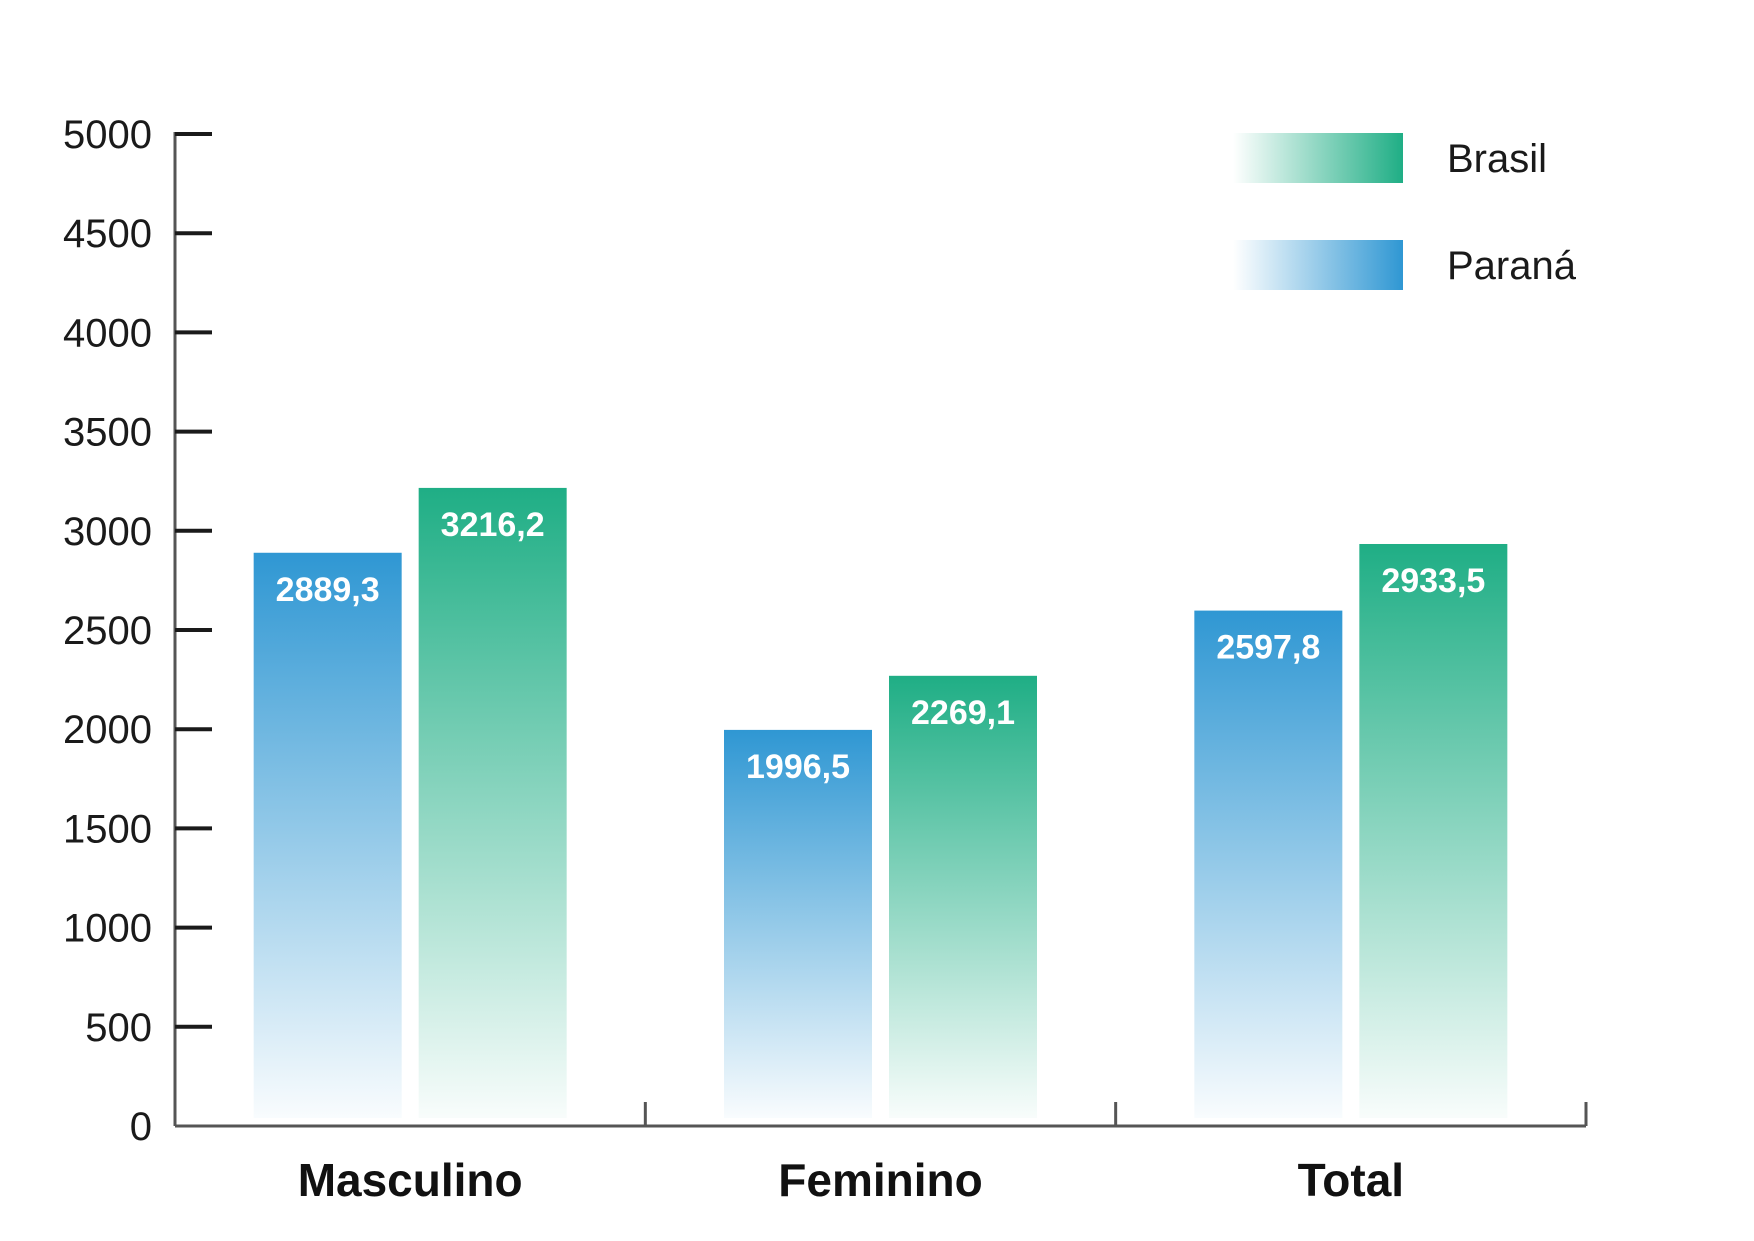 Image resolution: width=1754 pixels, height=1241 pixels. I want to click on legend: Brasil Paraná, so click(1405, 211).